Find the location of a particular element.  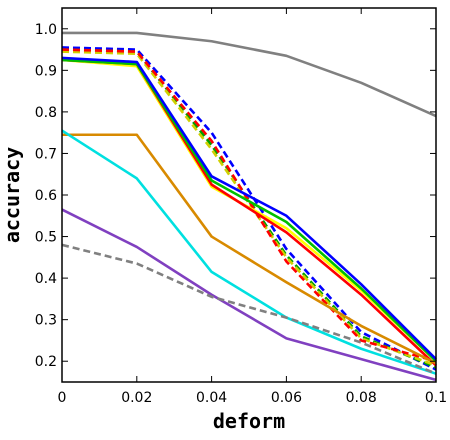

y-tick-label: 0.8 is located at coordinates (46, 113).